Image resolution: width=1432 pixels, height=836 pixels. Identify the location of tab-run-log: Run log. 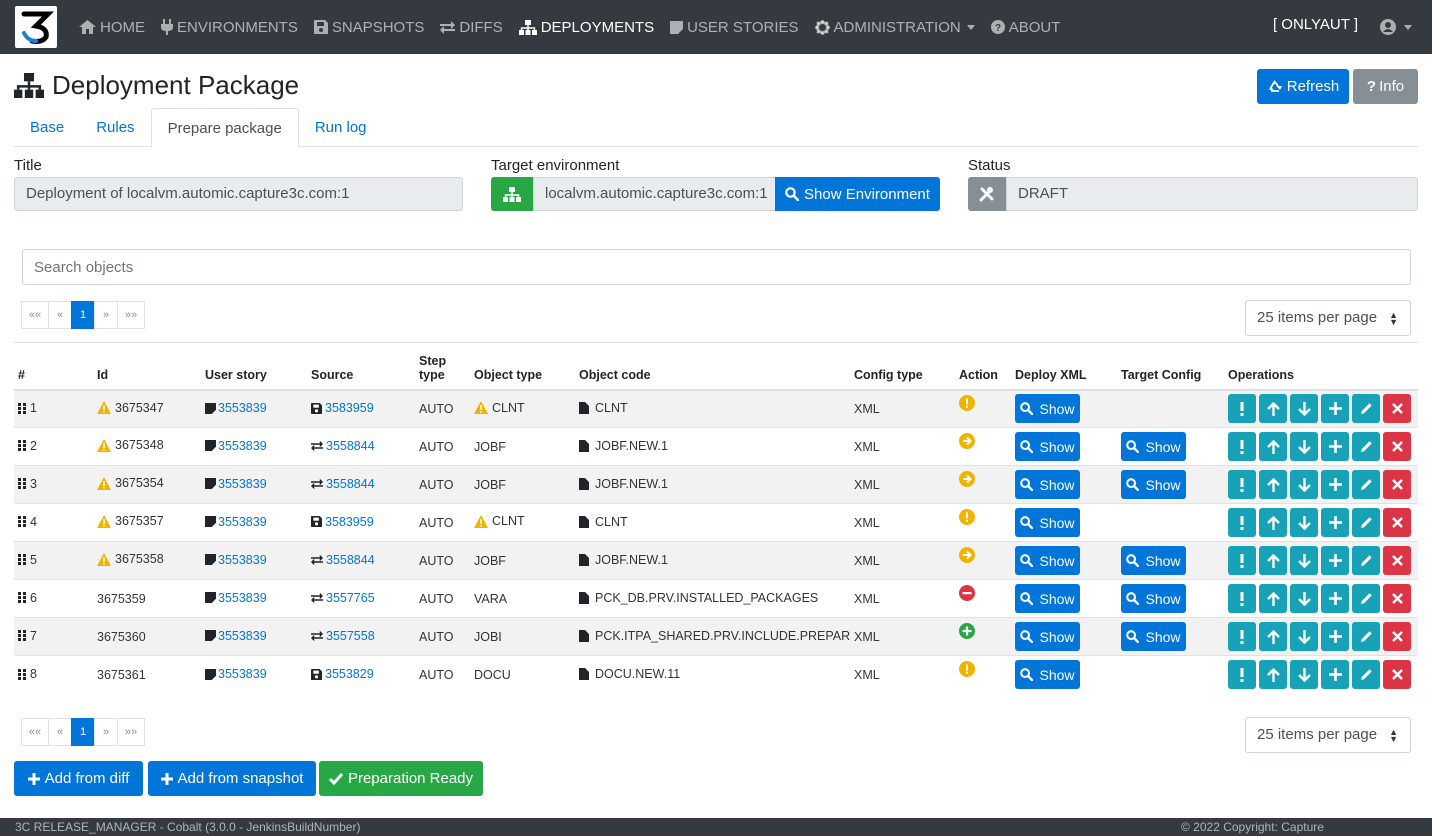
(340, 127).